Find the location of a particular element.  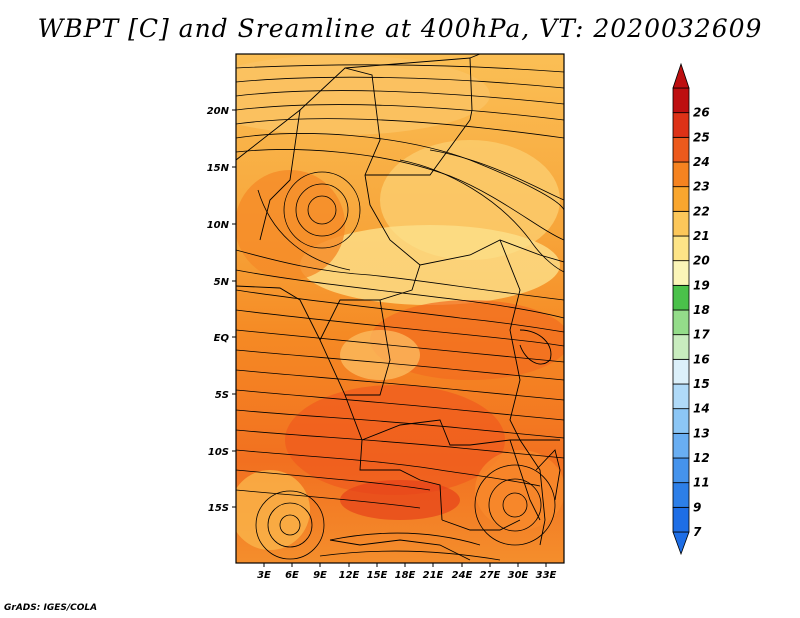

credit-label: GrADS: IGES/COLA is located at coordinates (51, 608).